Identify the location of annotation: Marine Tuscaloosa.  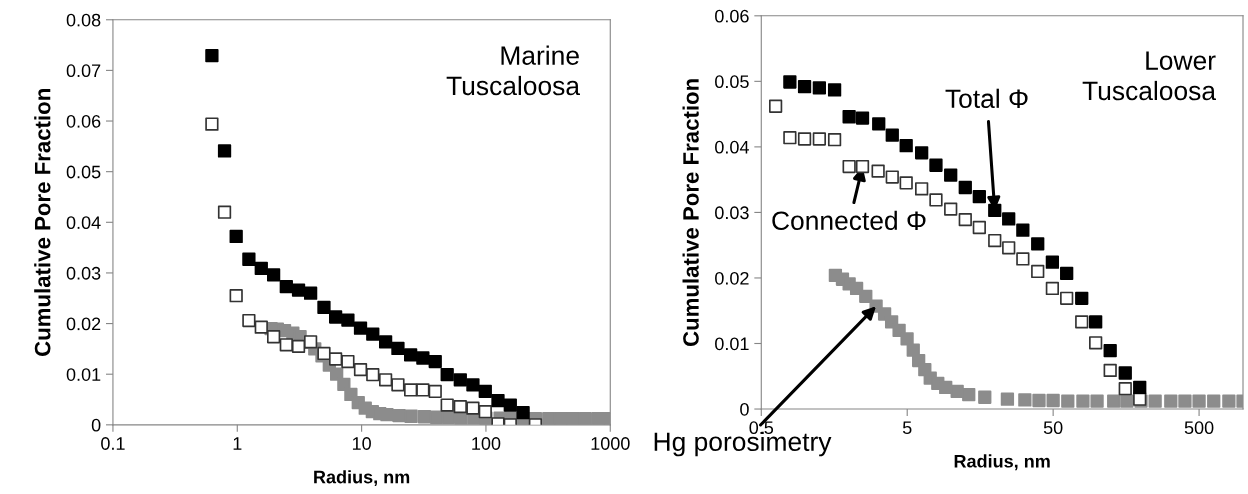
(513, 70).